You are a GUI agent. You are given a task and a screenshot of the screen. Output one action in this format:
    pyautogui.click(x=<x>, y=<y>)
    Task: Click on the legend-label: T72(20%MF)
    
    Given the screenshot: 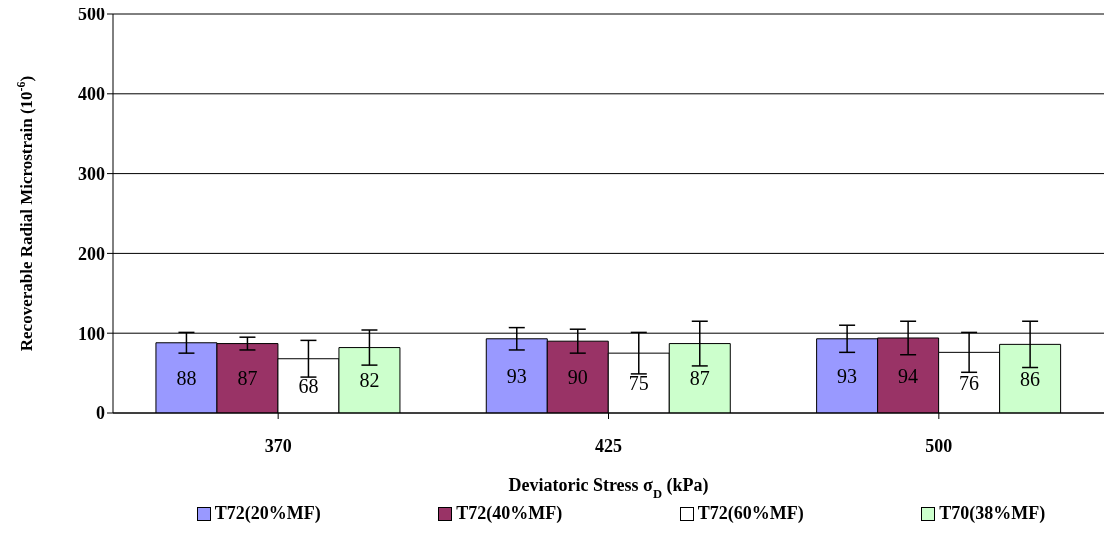 What is the action you would take?
    pyautogui.click(x=267, y=513)
    